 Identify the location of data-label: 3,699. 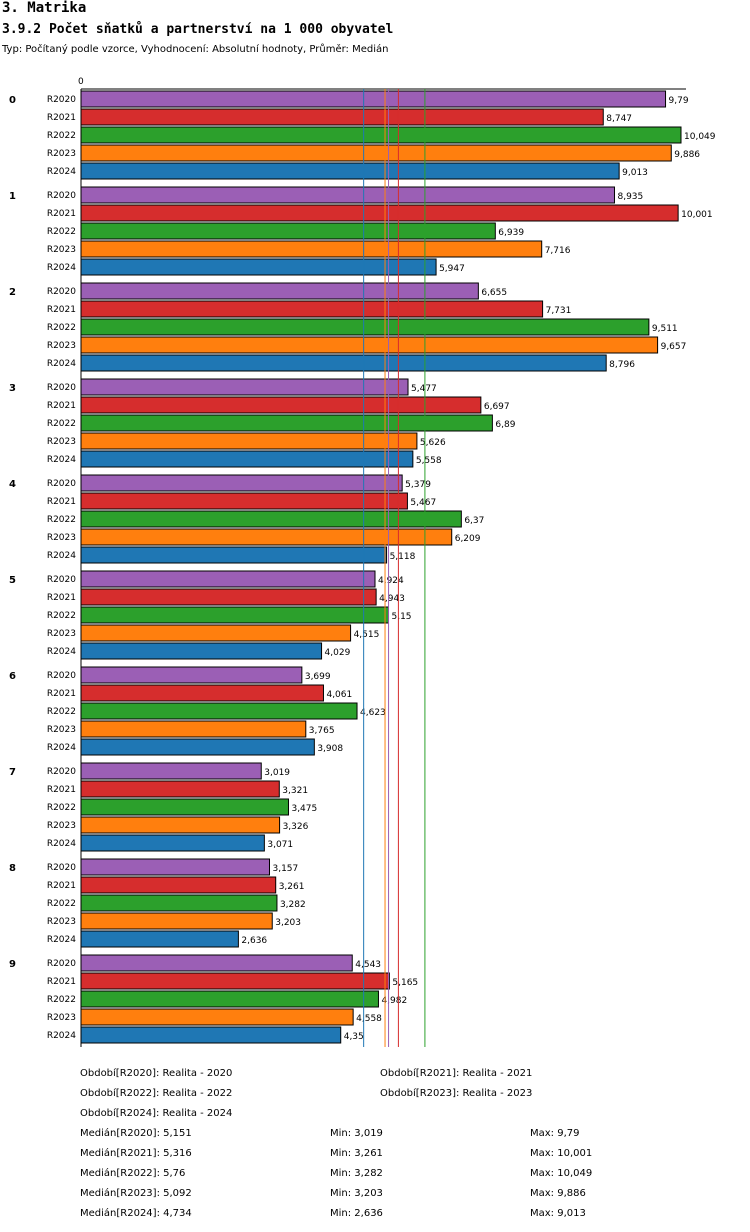
(318, 677).